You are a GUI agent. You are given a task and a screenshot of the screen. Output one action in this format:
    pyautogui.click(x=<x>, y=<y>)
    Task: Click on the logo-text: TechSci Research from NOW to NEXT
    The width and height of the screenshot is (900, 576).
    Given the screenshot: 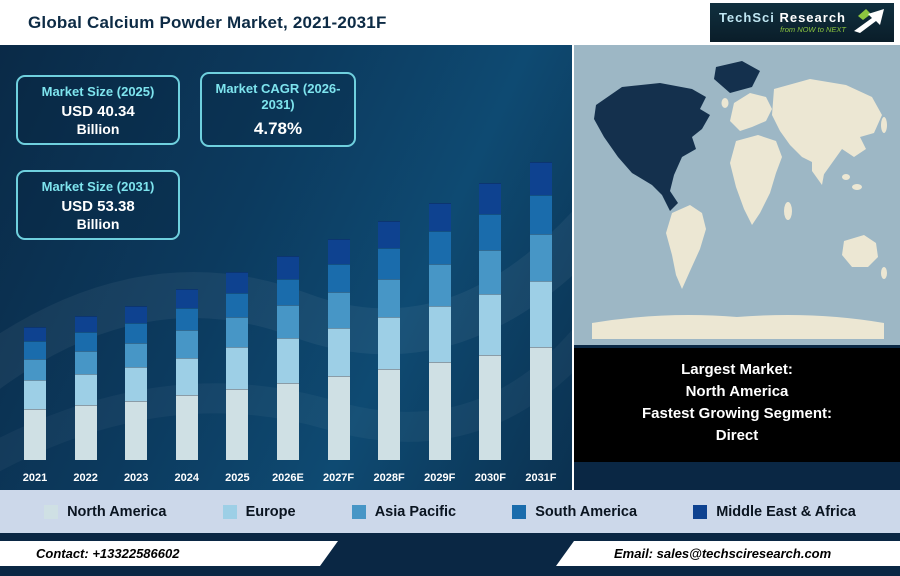 What is the action you would take?
    pyautogui.click(x=782, y=22)
    